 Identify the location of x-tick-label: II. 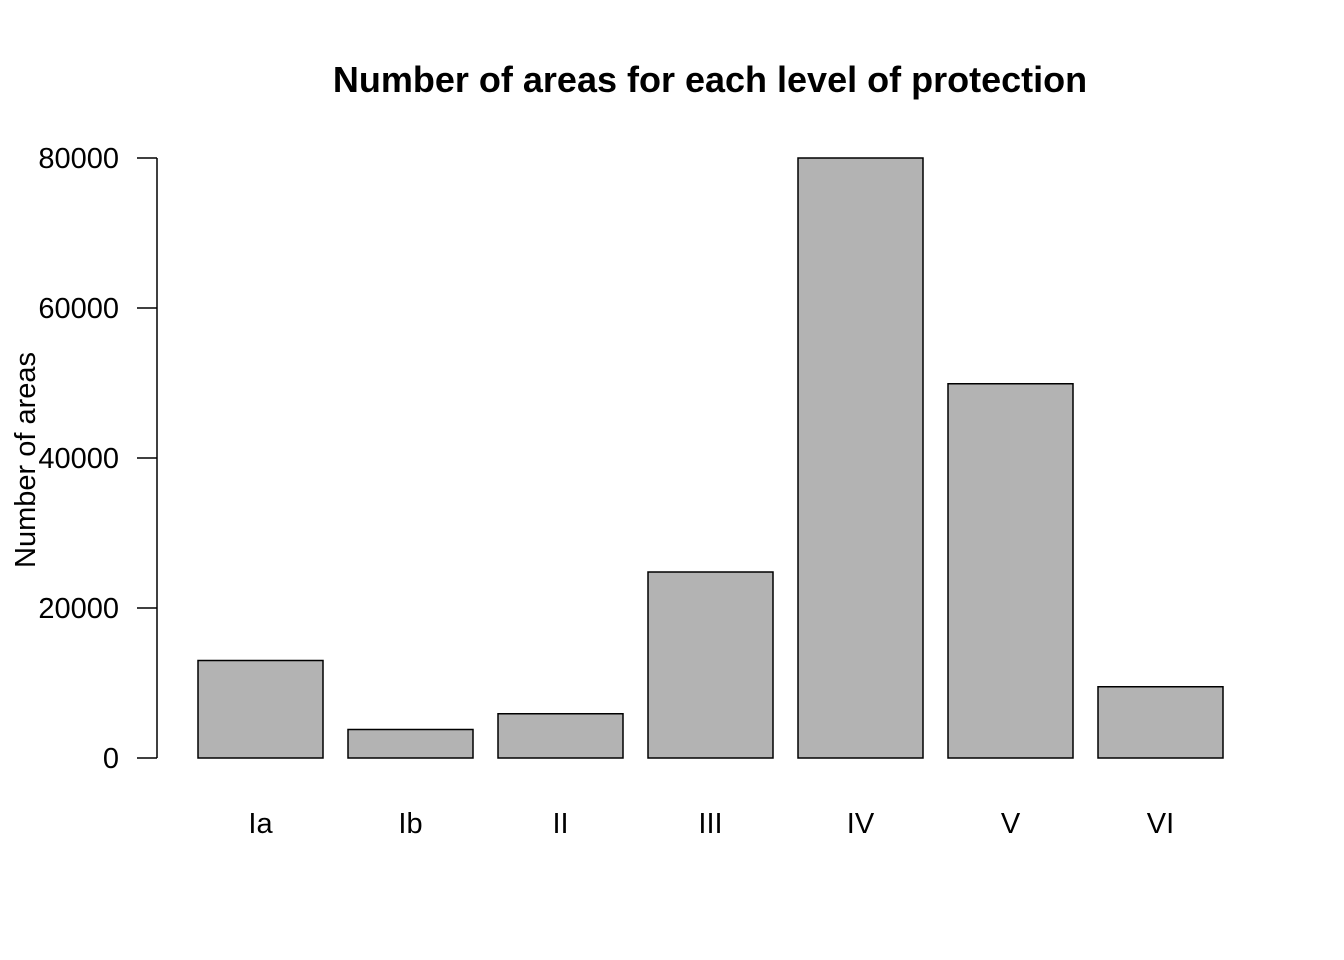
(560, 824).